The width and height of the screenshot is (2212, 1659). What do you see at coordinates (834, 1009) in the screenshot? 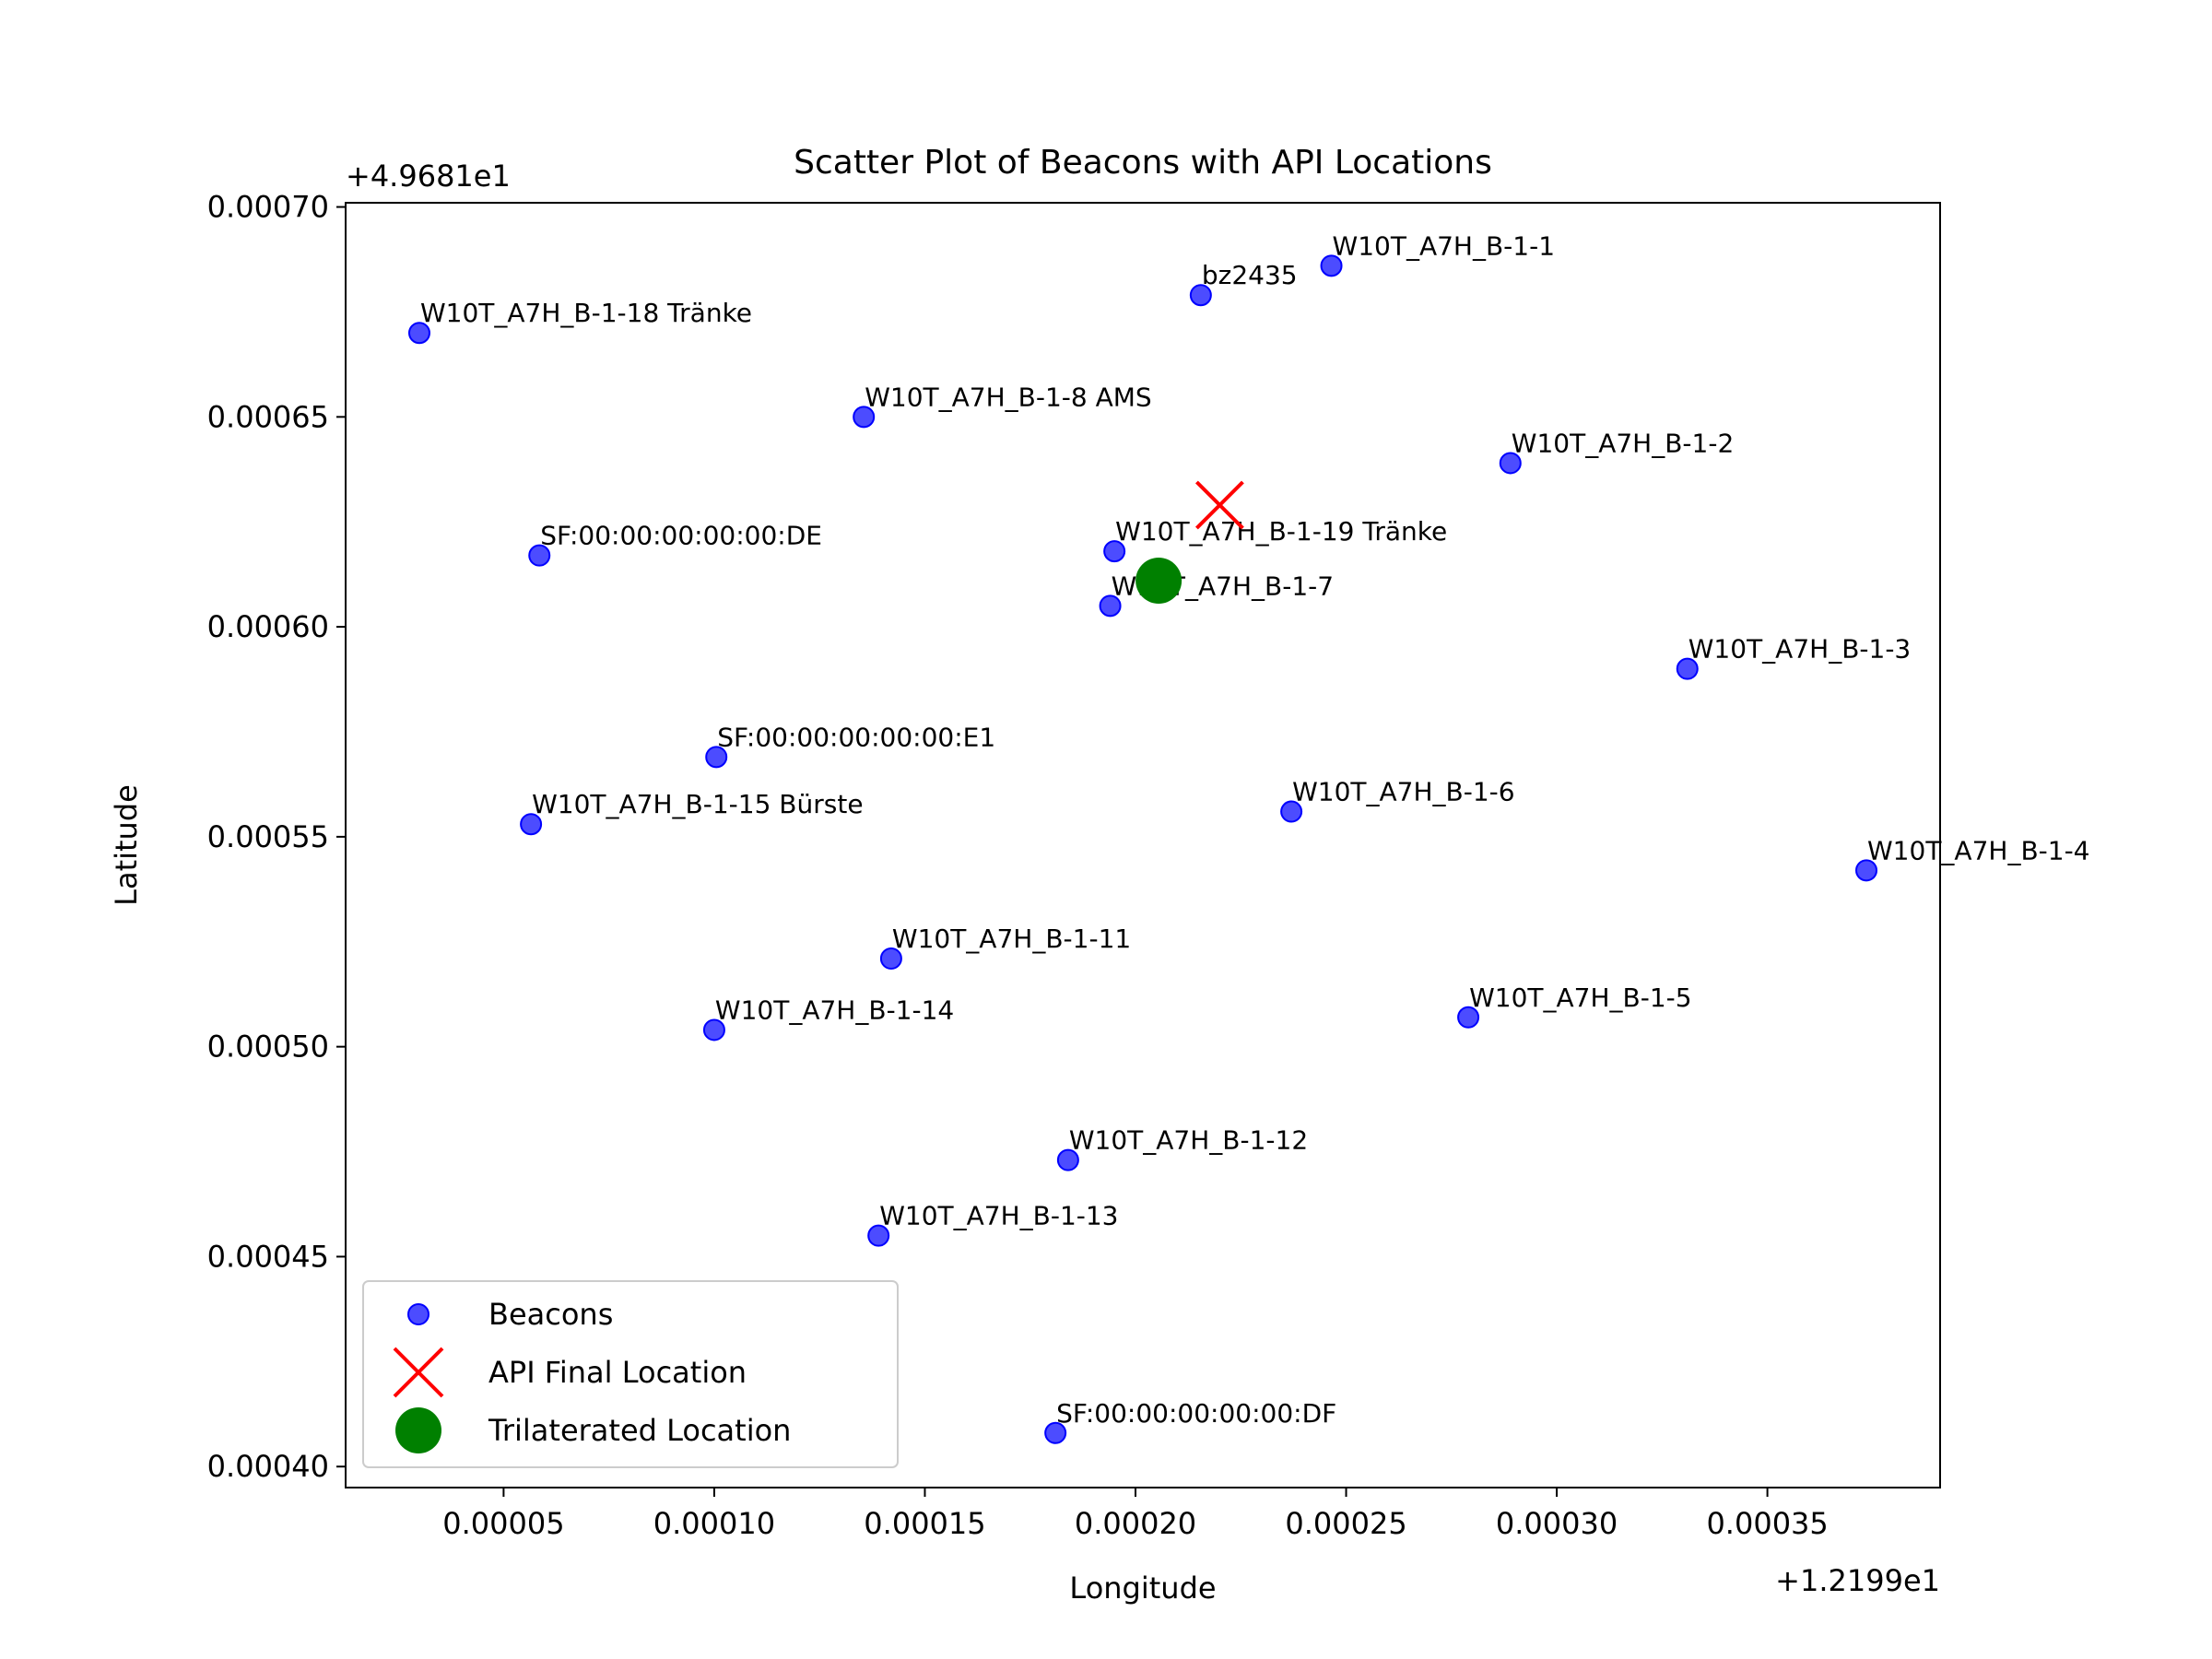
I see `beacon-label: W10T_A7H_B-1-14` at bounding box center [834, 1009].